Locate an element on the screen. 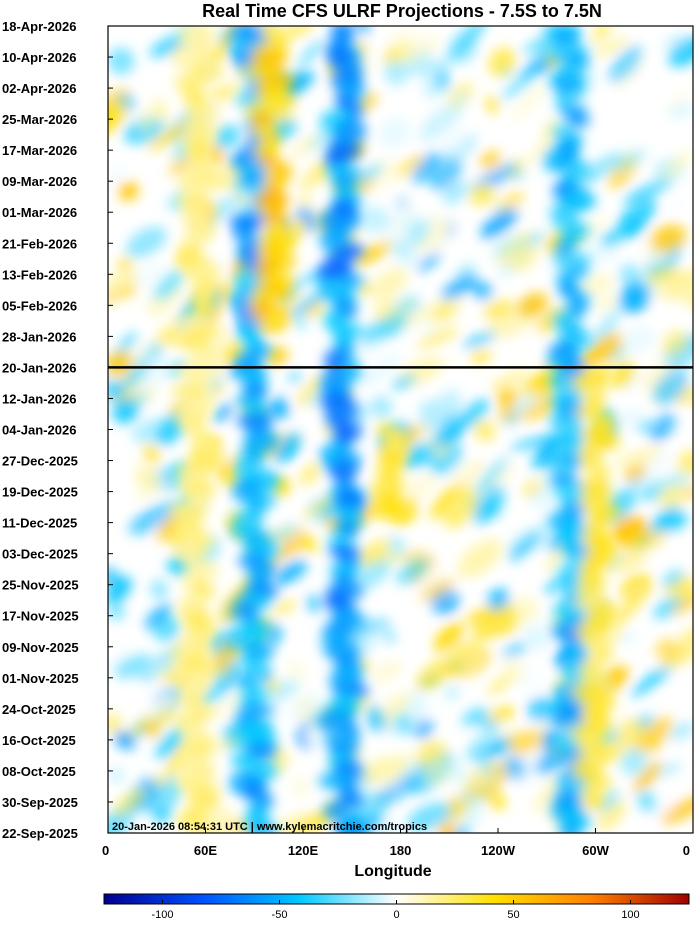 The width and height of the screenshot is (695, 926). x-axis-label: Longitude is located at coordinates (392, 871).